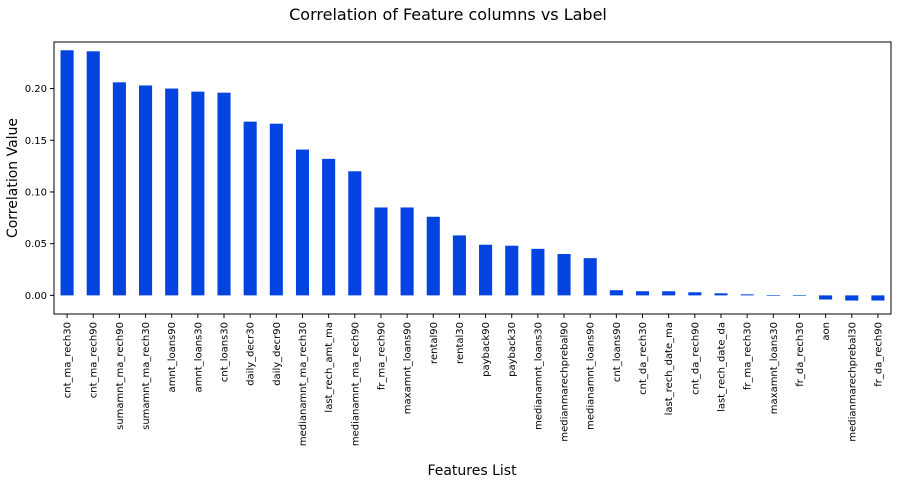  I want to click on x-tick-label: amnt_loans90, so click(172, 357).